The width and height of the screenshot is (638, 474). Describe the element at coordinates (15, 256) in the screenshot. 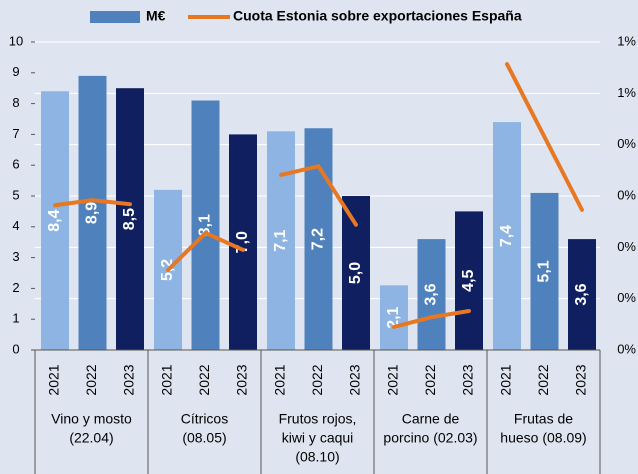

I see `y-tick-label: 3` at that location.